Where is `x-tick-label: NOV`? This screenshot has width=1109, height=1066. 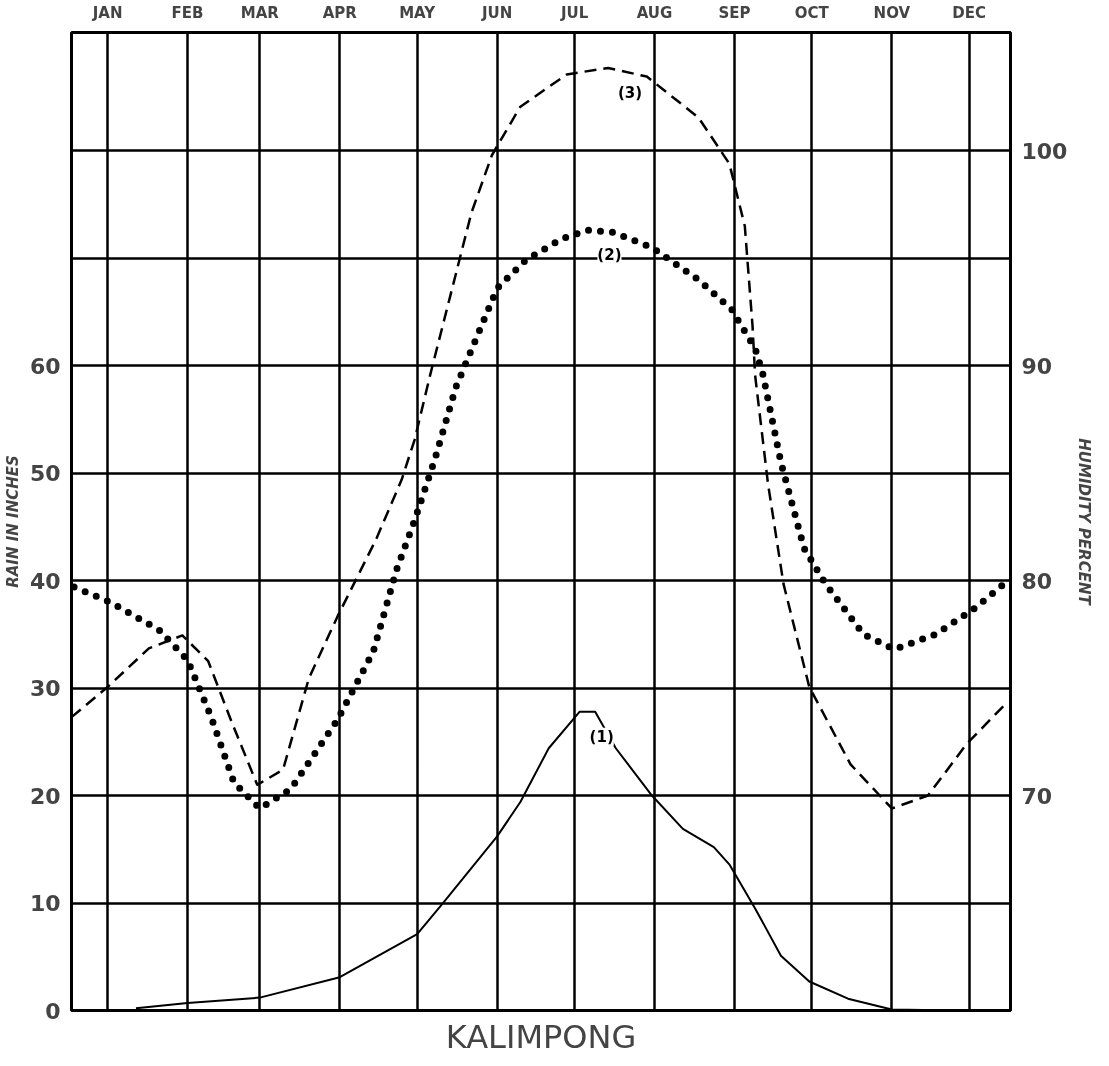
x-tick-label: NOV is located at coordinates (892, 12).